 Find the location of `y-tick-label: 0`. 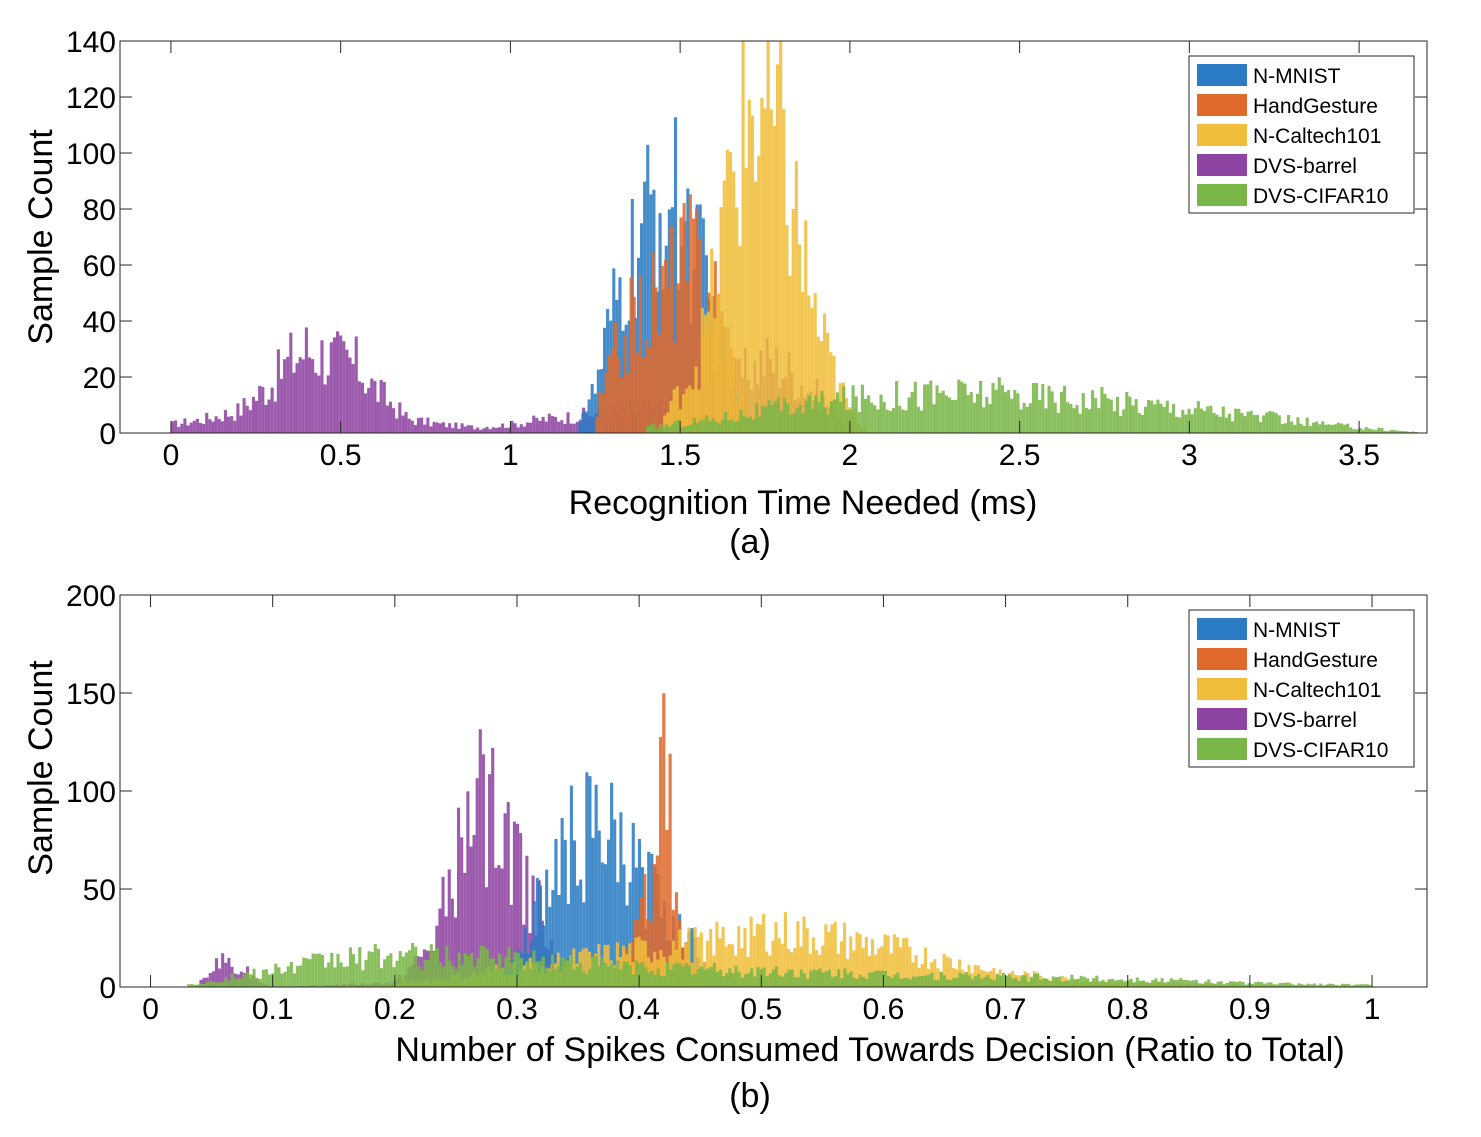

y-tick-label: 0 is located at coordinates (107, 988).